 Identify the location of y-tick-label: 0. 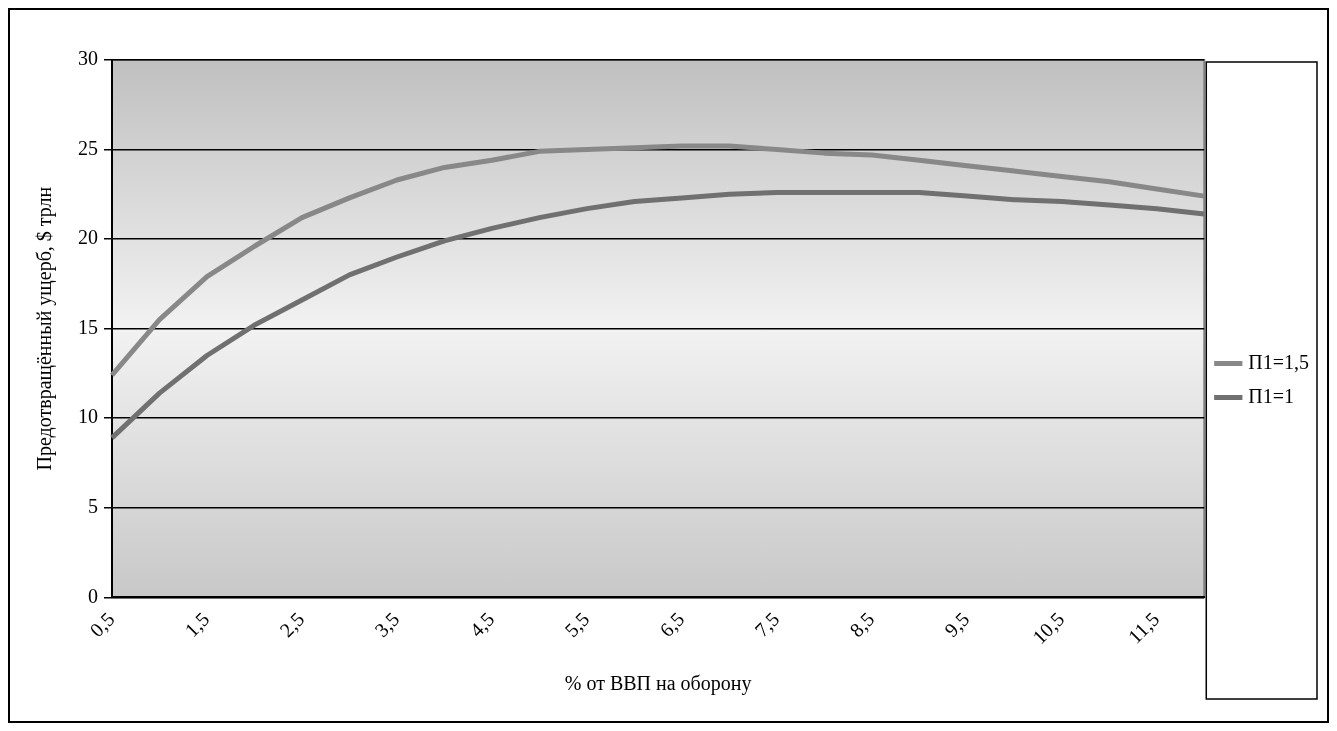
(93, 595).